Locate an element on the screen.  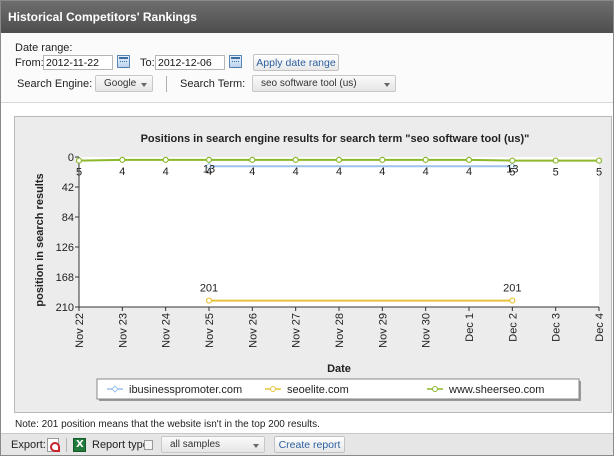
date-range-label: Date range: is located at coordinates (44, 48).